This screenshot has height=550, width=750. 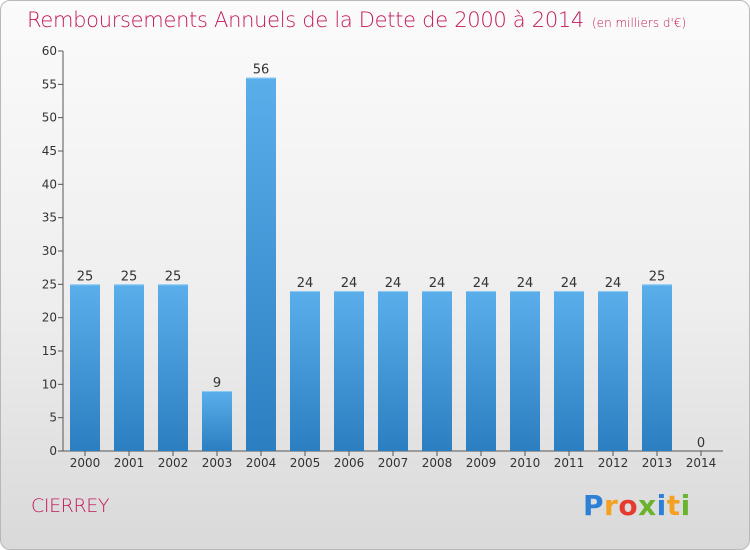 What do you see at coordinates (611, 505) in the screenshot?
I see `logo-letter: r` at bounding box center [611, 505].